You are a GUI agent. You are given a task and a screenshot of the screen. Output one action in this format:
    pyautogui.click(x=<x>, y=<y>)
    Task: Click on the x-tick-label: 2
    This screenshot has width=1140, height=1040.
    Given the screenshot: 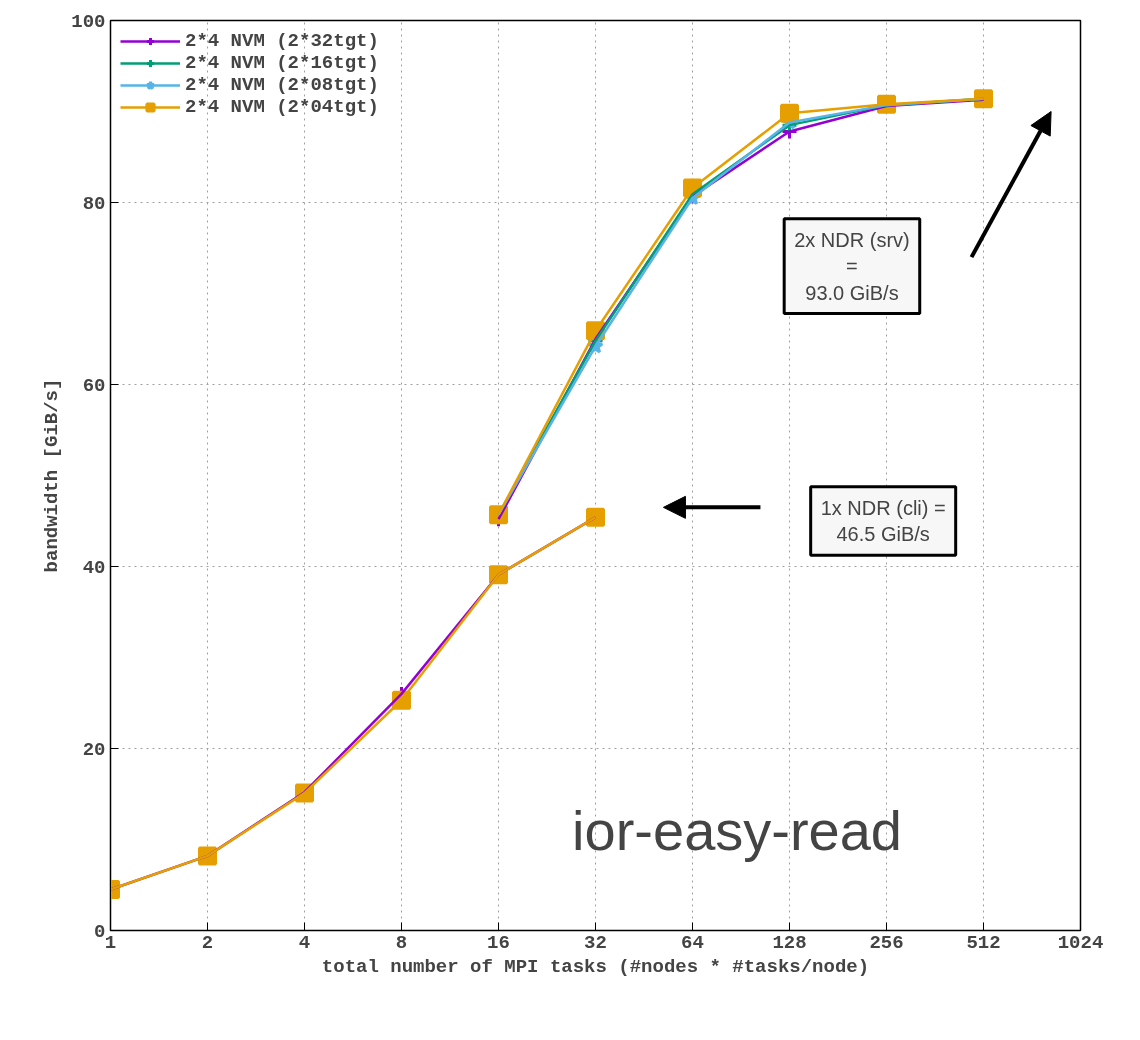 What is the action you would take?
    pyautogui.click(x=207, y=942)
    